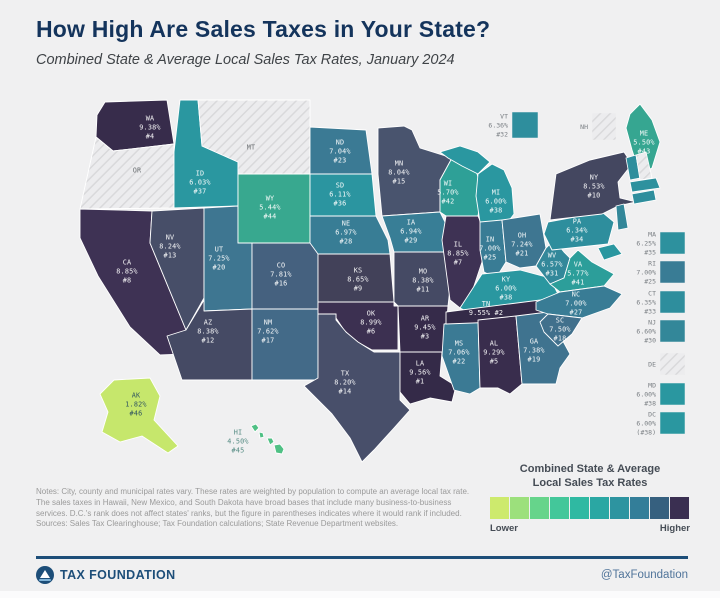 The width and height of the screenshot is (720, 598). Describe the element at coordinates (672, 302) in the screenshot. I see `callout-swatch-ct` at that location.